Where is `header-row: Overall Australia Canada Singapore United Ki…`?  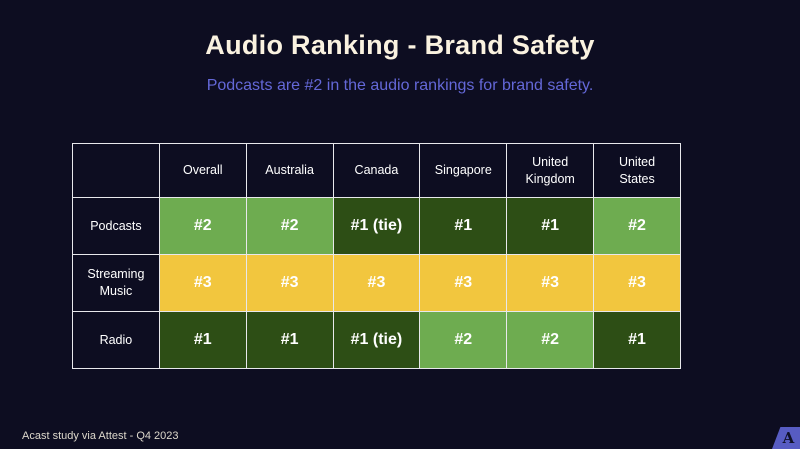
header-row: Overall Australia Canada Singapore United Ki… is located at coordinates (376, 170).